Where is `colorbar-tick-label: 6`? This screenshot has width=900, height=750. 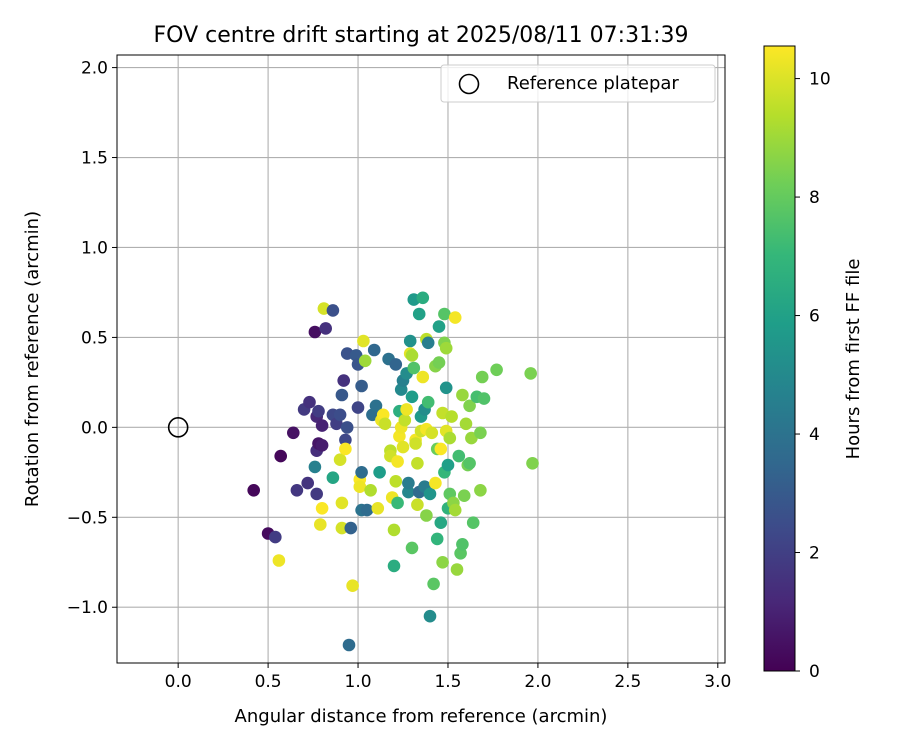 colorbar-tick-label: 6 is located at coordinates (814, 317).